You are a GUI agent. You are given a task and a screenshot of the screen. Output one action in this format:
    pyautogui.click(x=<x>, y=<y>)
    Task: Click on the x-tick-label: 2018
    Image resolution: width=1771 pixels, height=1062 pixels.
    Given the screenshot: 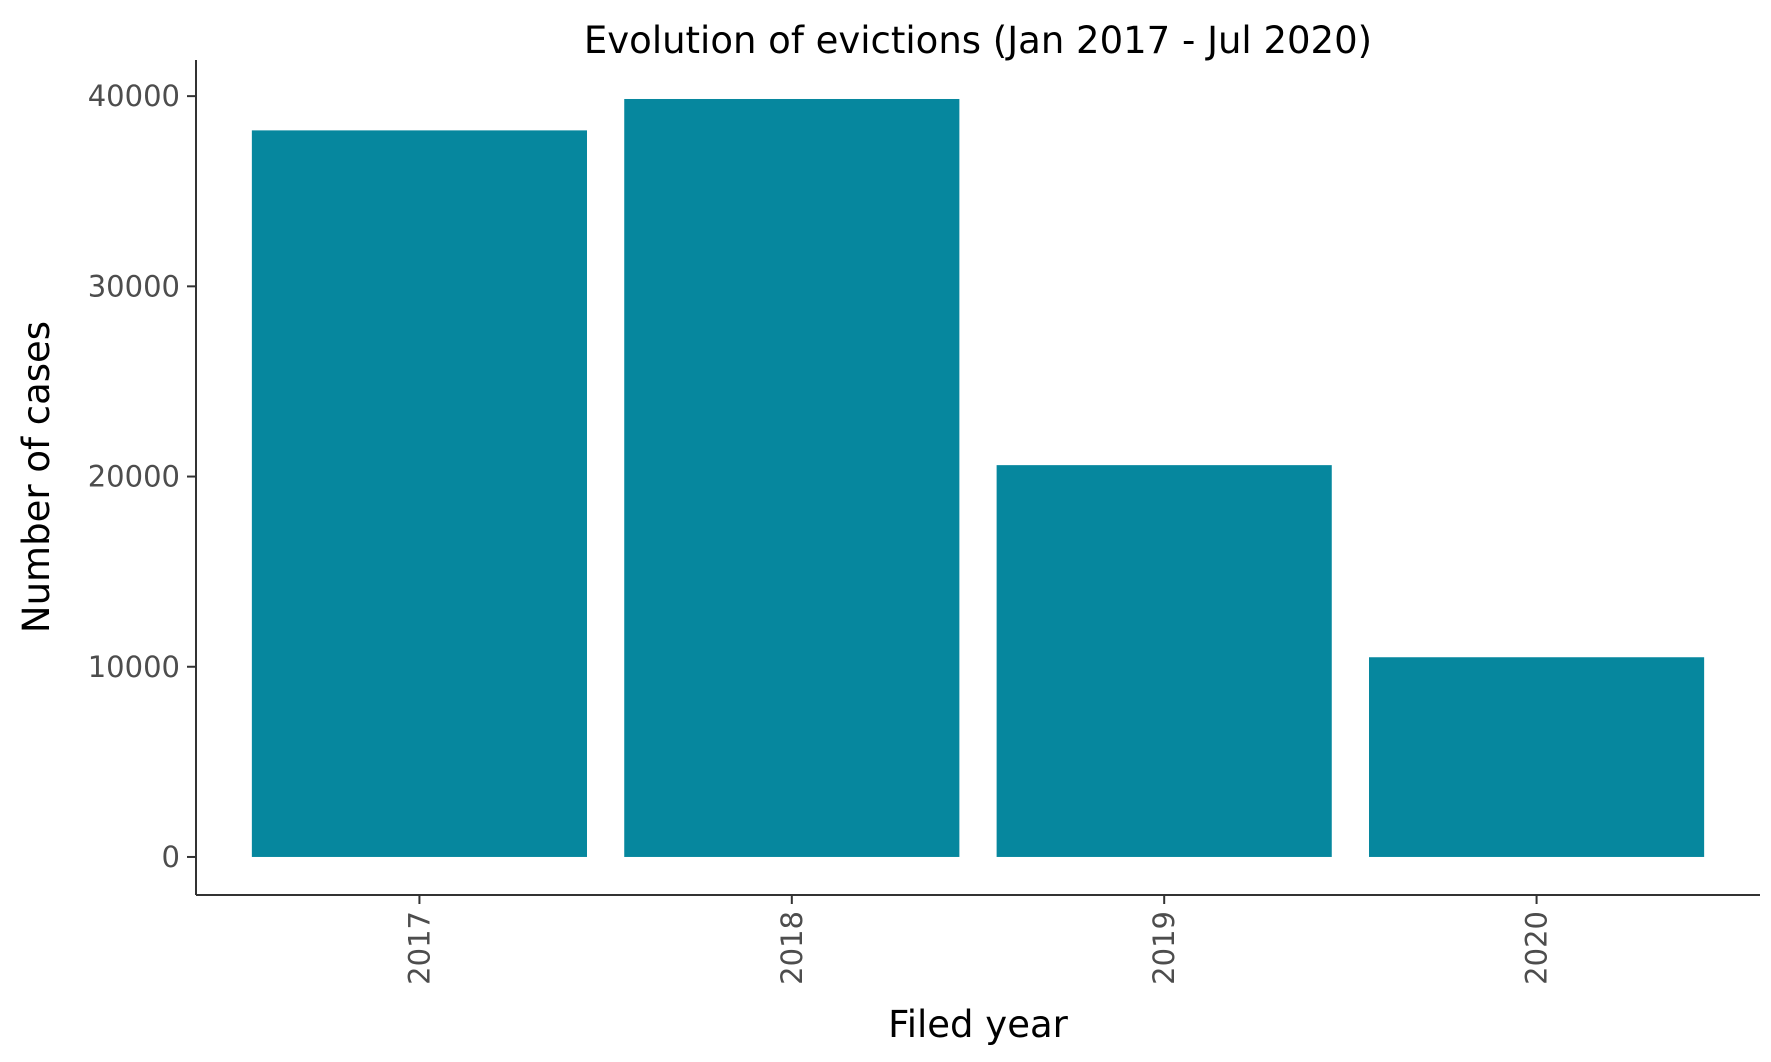 What is the action you would take?
    pyautogui.click(x=792, y=948)
    